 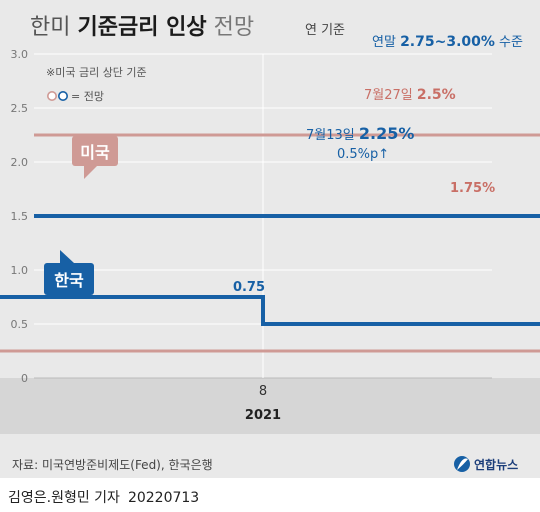 What do you see at coordinates (410, 95) in the screenshot?
I see `us-july-callout: 7월27일 2.5%` at bounding box center [410, 95].